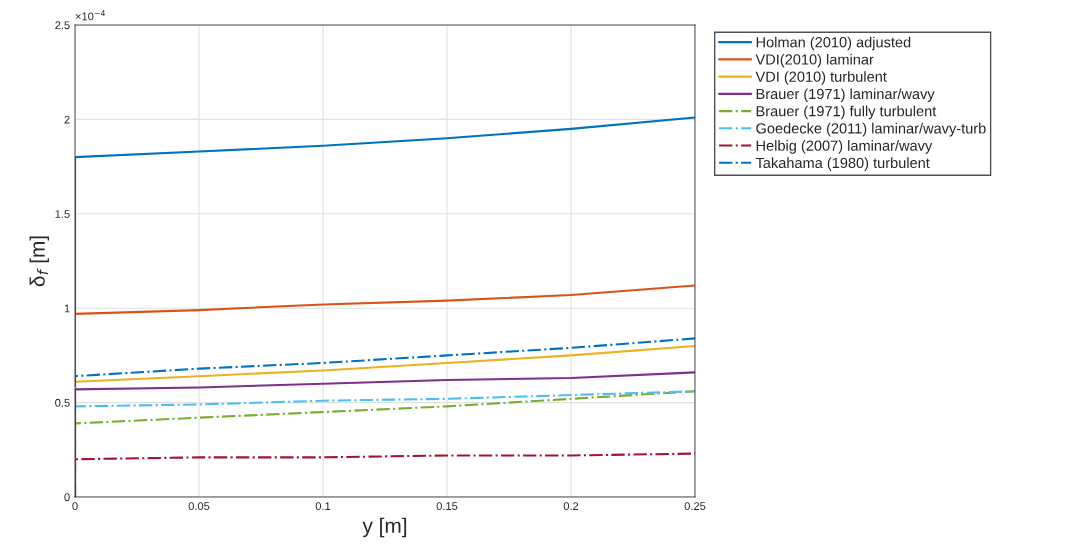 This screenshot has width=1085, height=558. I want to click on legend-label: VDI(2010) laminar, so click(814, 60).